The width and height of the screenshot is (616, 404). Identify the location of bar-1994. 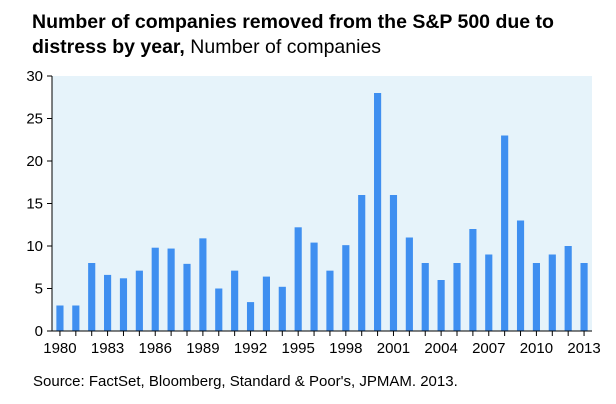
(282, 308).